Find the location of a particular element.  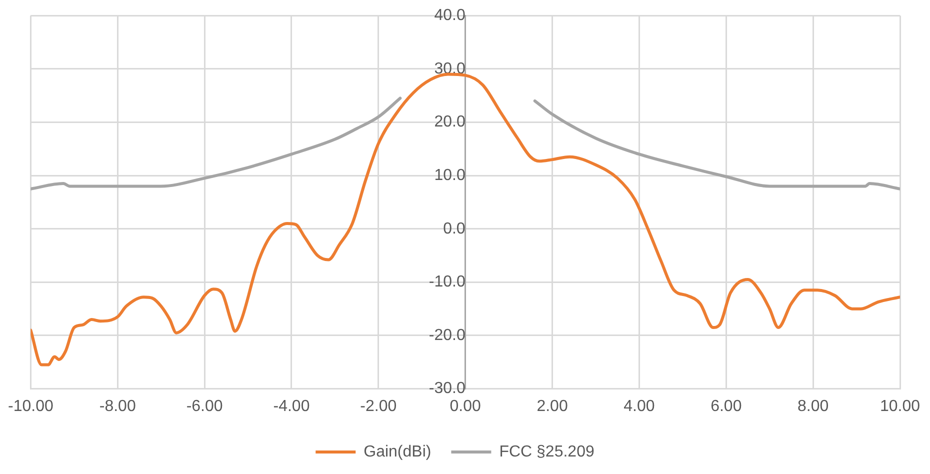

x-tick-label: 0.00 is located at coordinates (466, 406).